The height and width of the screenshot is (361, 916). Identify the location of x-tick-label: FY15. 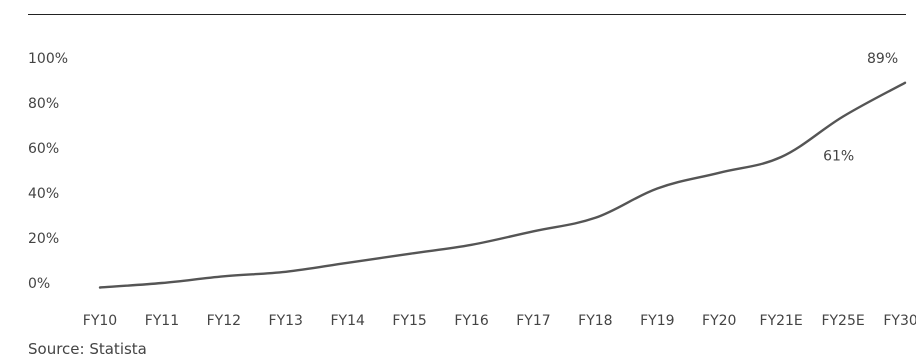
(409, 321).